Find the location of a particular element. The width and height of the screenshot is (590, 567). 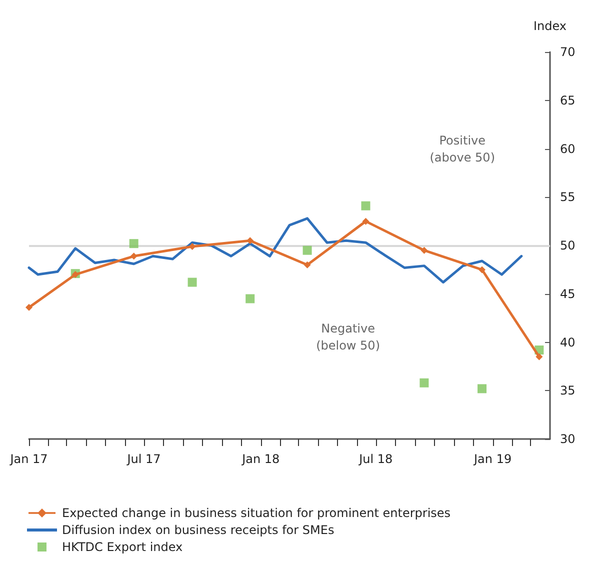

y-tick-label: 40 is located at coordinates (568, 342).